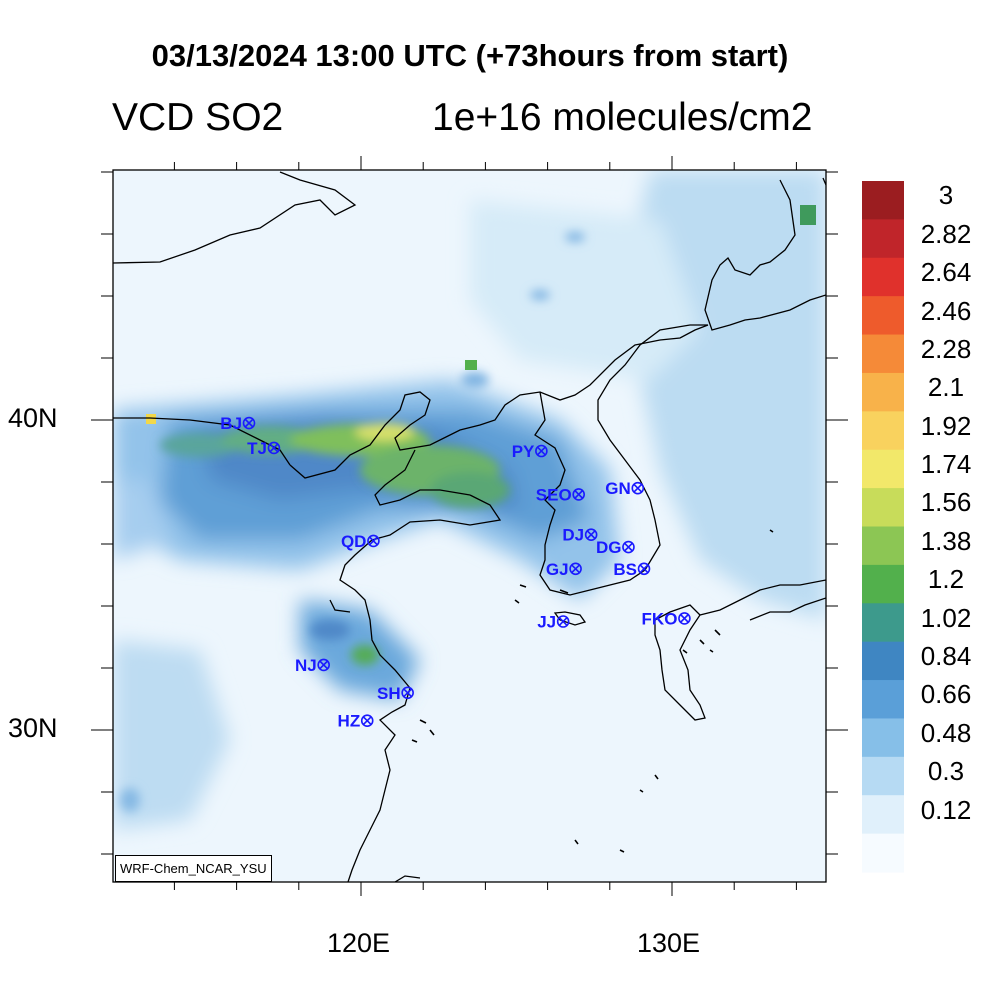 The image size is (1000, 1000). I want to click on city-marker-bs: BS, so click(632, 569).